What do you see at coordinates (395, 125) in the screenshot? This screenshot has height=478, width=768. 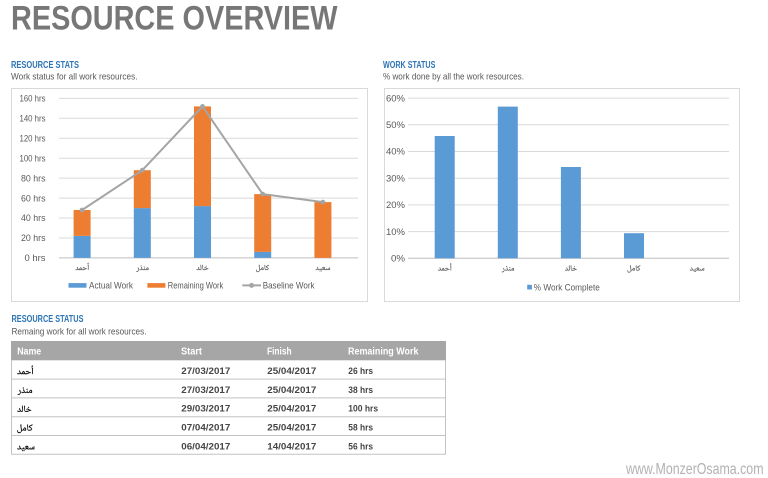 I see `svg-text: 50%` at bounding box center [395, 125].